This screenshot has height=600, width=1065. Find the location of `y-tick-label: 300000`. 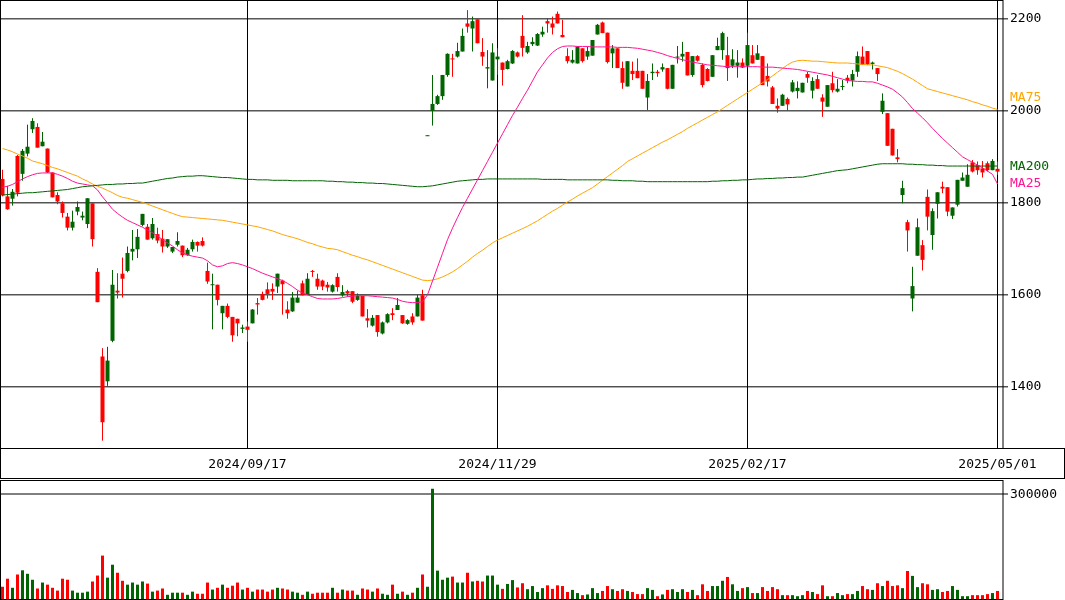

y-tick-label: 300000 is located at coordinates (1033, 493).